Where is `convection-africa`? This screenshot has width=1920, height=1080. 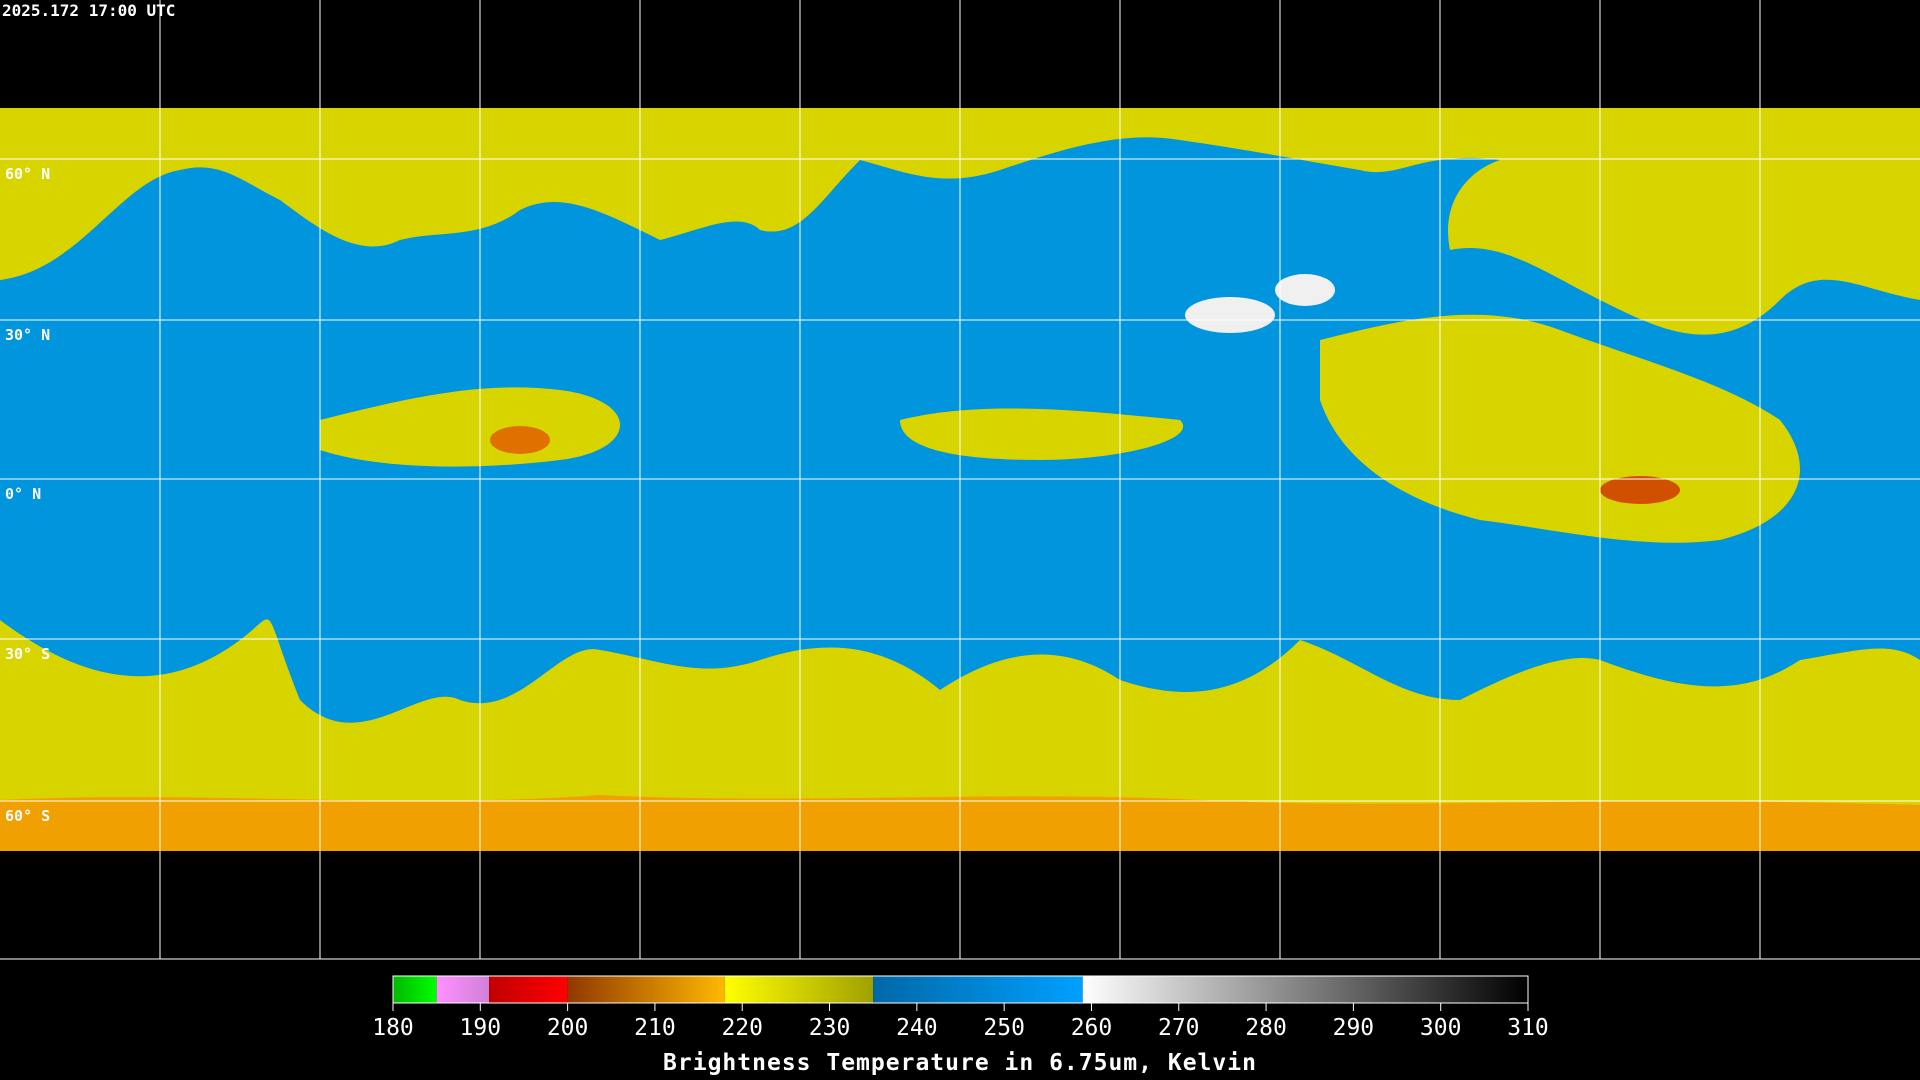 convection-africa is located at coordinates (1042, 434).